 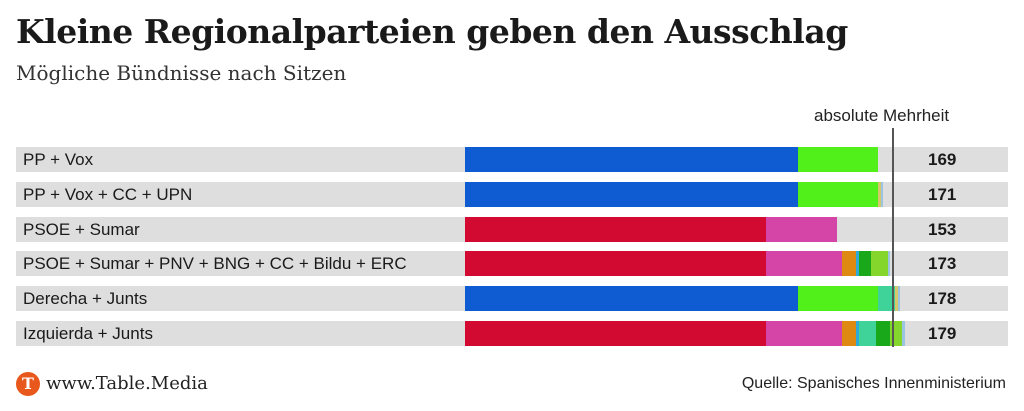 What do you see at coordinates (81, 229) in the screenshot?
I see `category-label: PSOE + Sumar` at bounding box center [81, 229].